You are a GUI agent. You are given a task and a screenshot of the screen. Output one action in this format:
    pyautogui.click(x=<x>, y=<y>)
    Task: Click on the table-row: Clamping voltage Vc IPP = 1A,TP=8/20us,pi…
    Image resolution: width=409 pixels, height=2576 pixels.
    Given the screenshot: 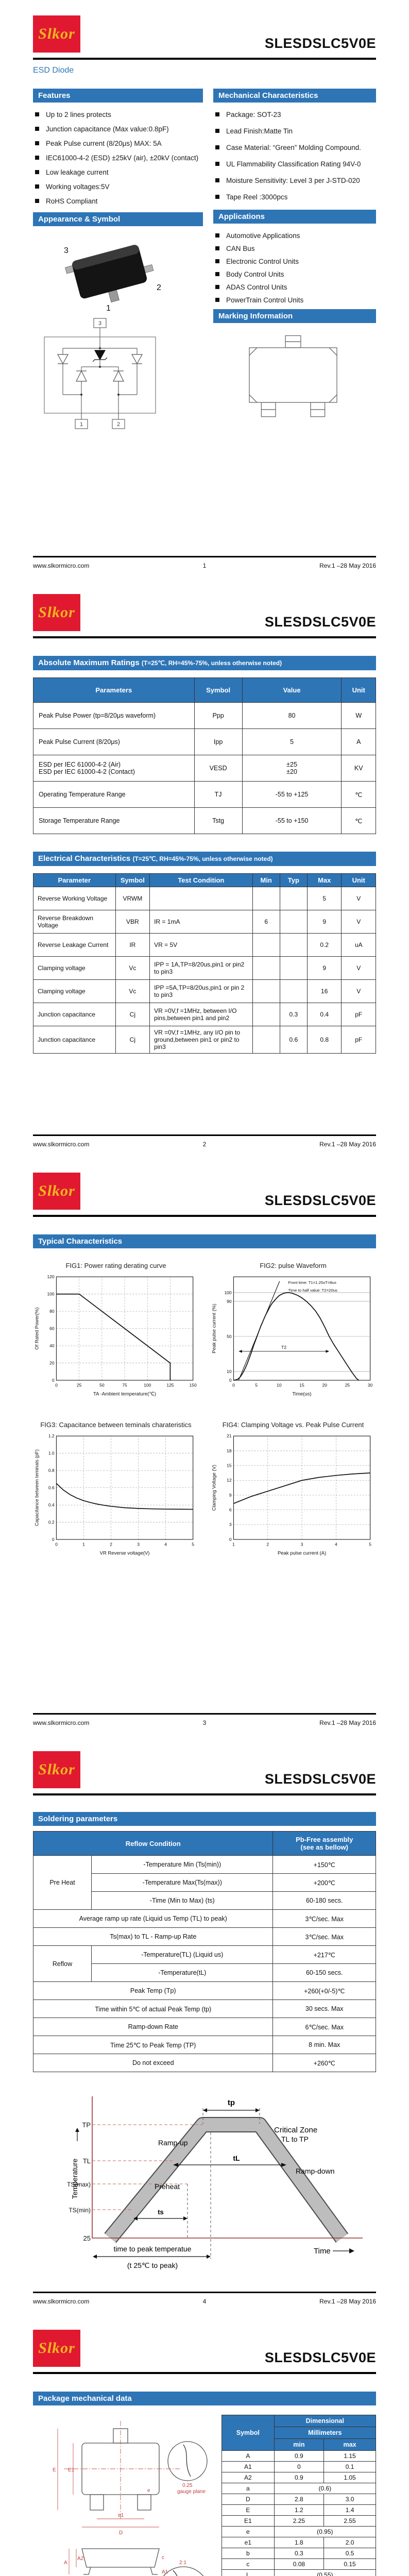 What is the action you would take?
    pyautogui.click(x=204, y=968)
    